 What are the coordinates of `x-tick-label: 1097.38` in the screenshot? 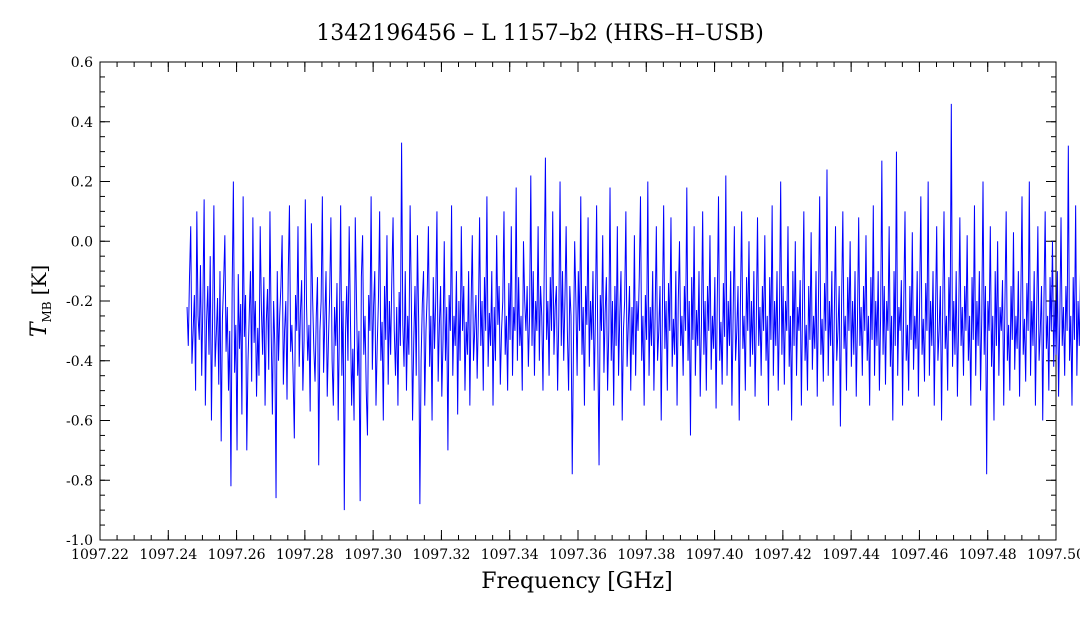 It's located at (646, 555).